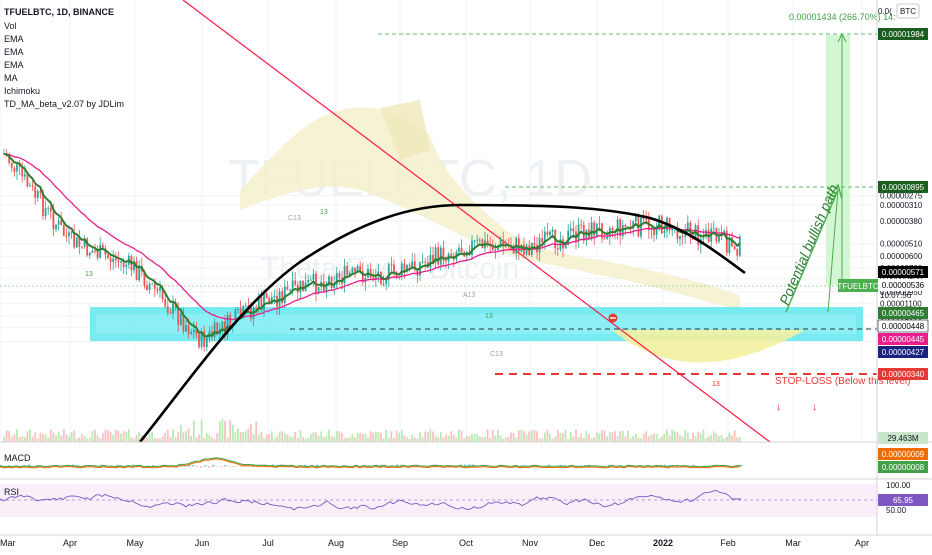 The image size is (932, 555). What do you see at coordinates (11, 78) in the screenshot?
I see `indicator-label: MA` at bounding box center [11, 78].